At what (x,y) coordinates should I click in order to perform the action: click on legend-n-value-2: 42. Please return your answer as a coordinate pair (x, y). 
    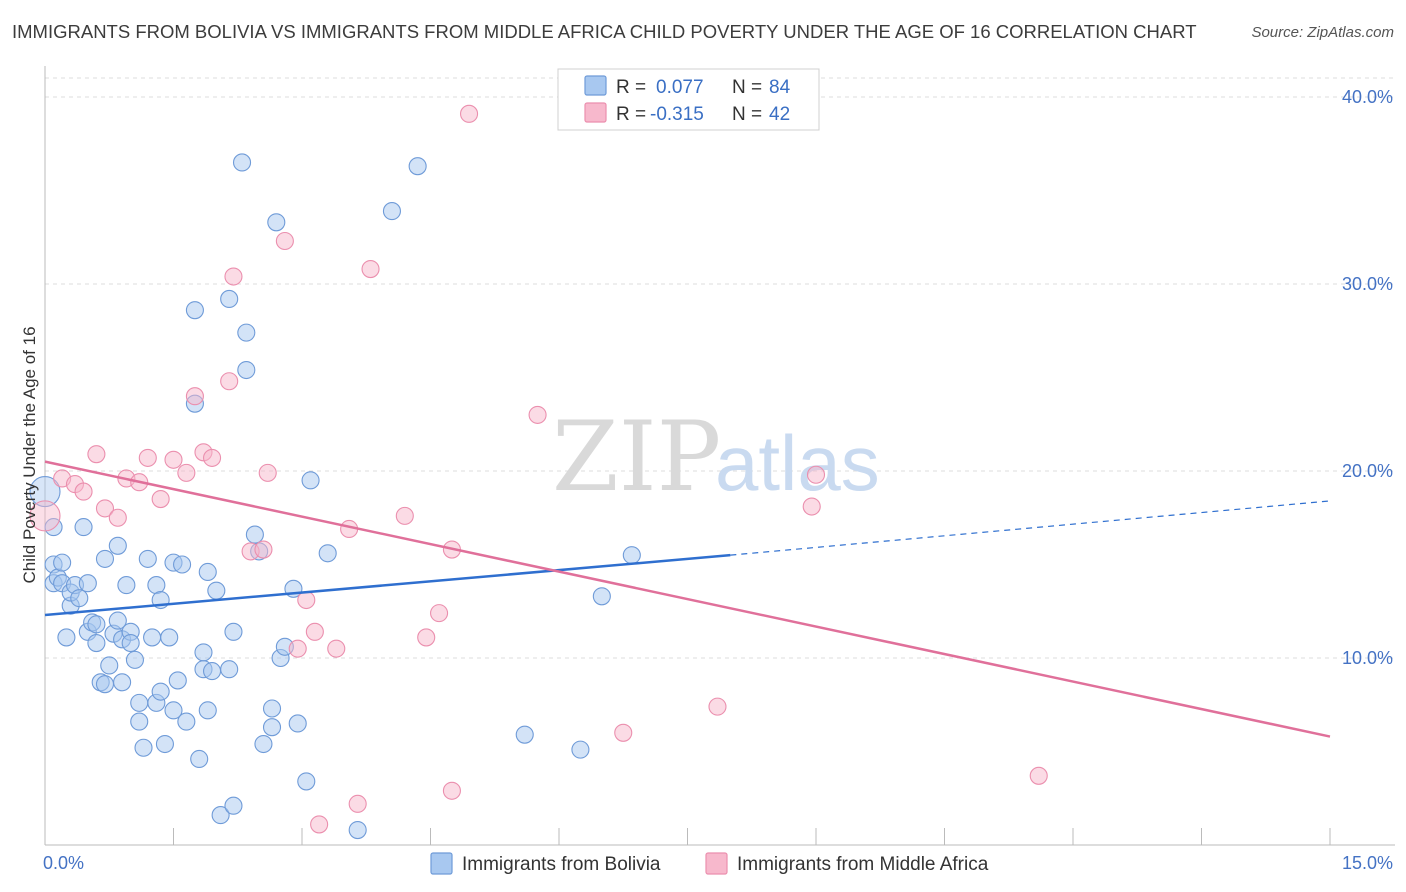
    Looking at the image, I should click on (779, 114).